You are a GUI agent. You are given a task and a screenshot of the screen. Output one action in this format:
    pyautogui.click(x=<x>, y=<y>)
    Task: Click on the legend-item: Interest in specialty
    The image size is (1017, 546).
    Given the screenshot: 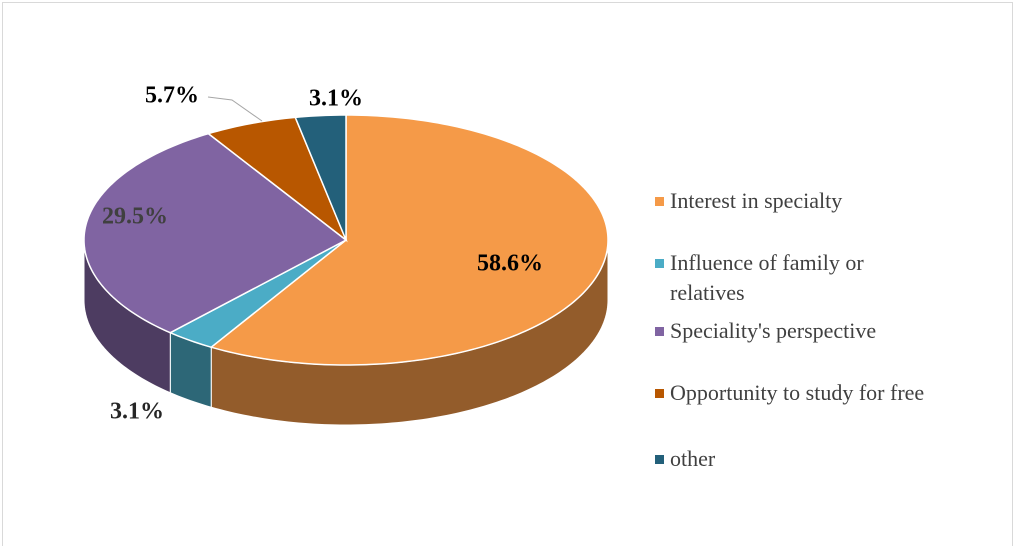 What is the action you would take?
    pyautogui.click(x=805, y=201)
    